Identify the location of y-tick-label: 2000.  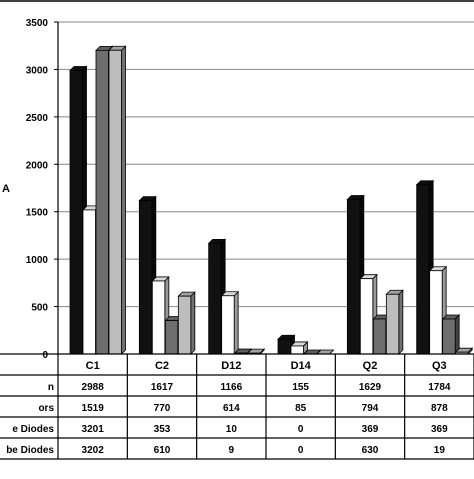
(37, 165).